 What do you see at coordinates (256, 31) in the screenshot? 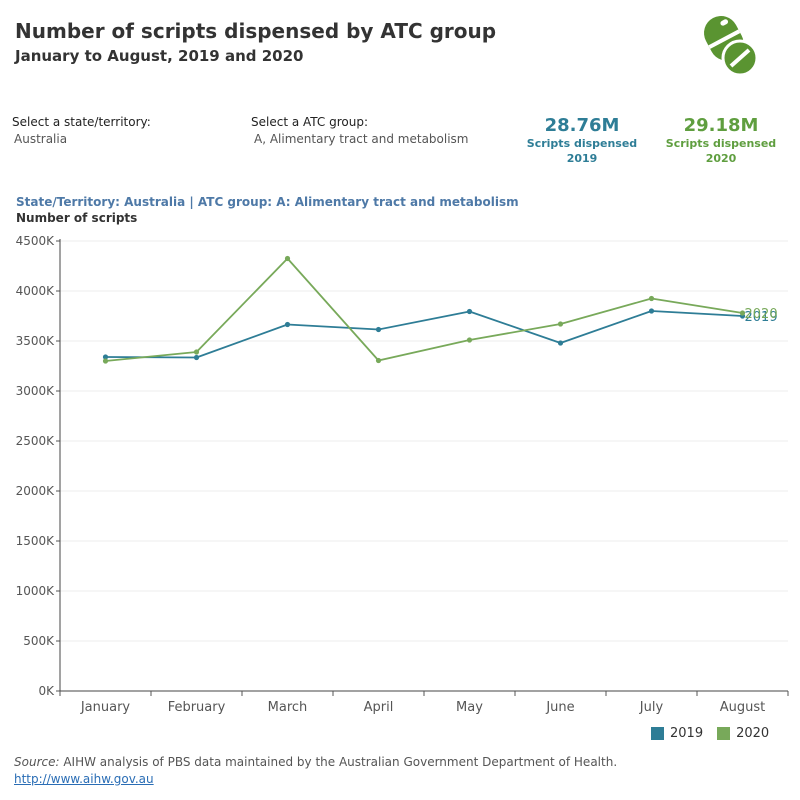
I see `page-title: Number of scripts dispensed by ATC group` at bounding box center [256, 31].